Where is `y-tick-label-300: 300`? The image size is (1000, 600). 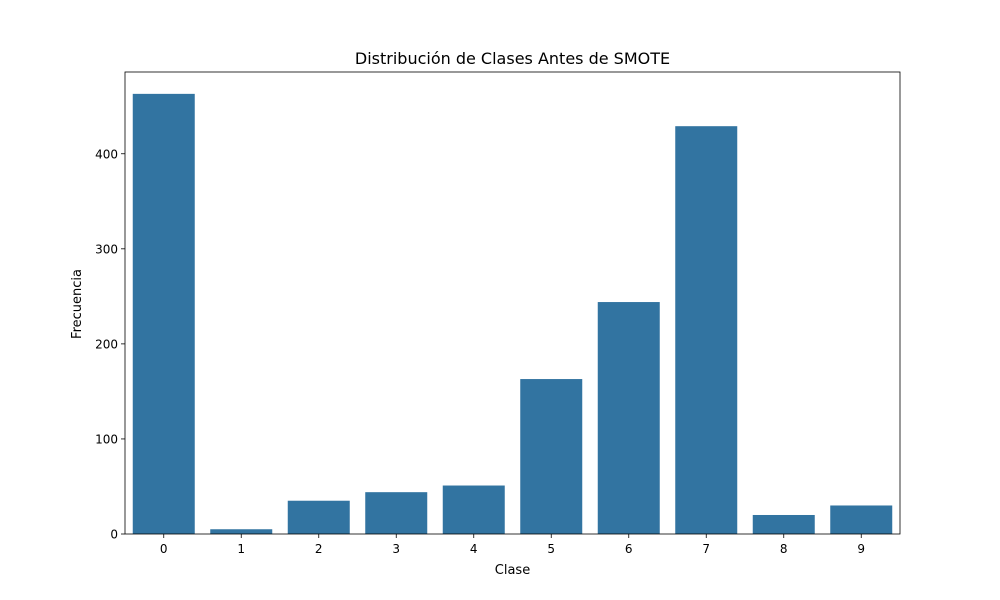 y-tick-label-300: 300 is located at coordinates (106, 249).